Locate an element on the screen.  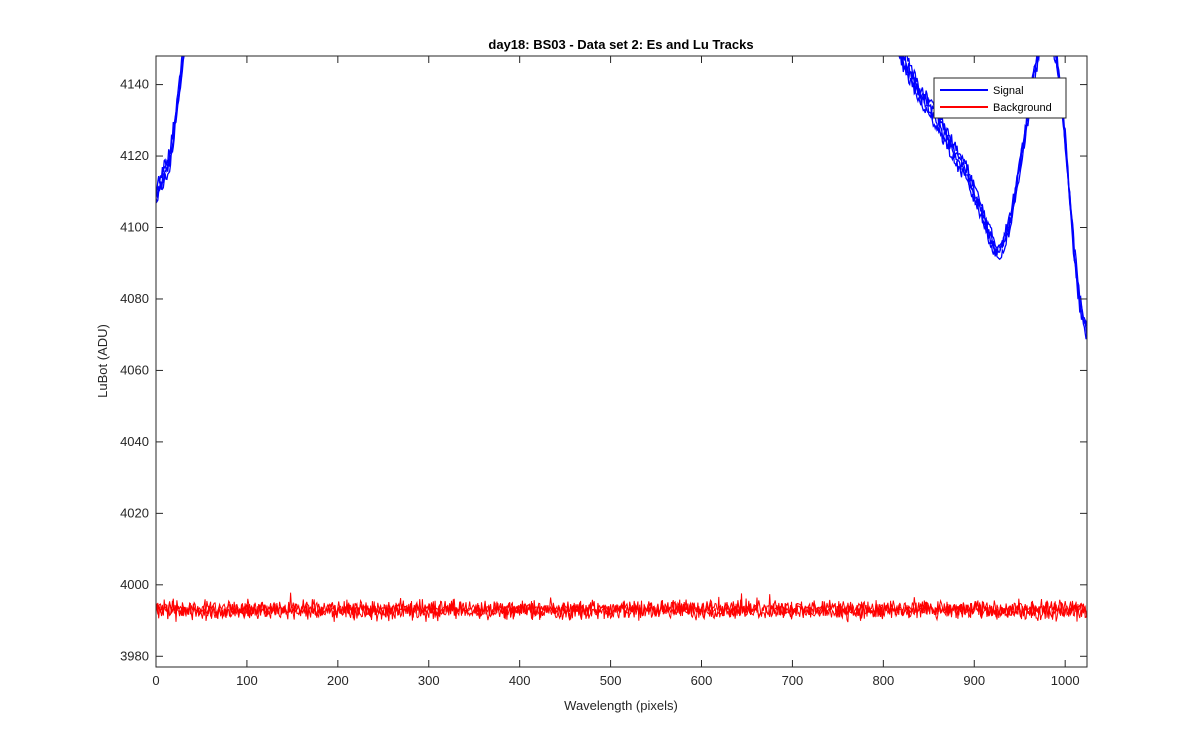
y-tick-label: 4120 is located at coordinates (134, 155).